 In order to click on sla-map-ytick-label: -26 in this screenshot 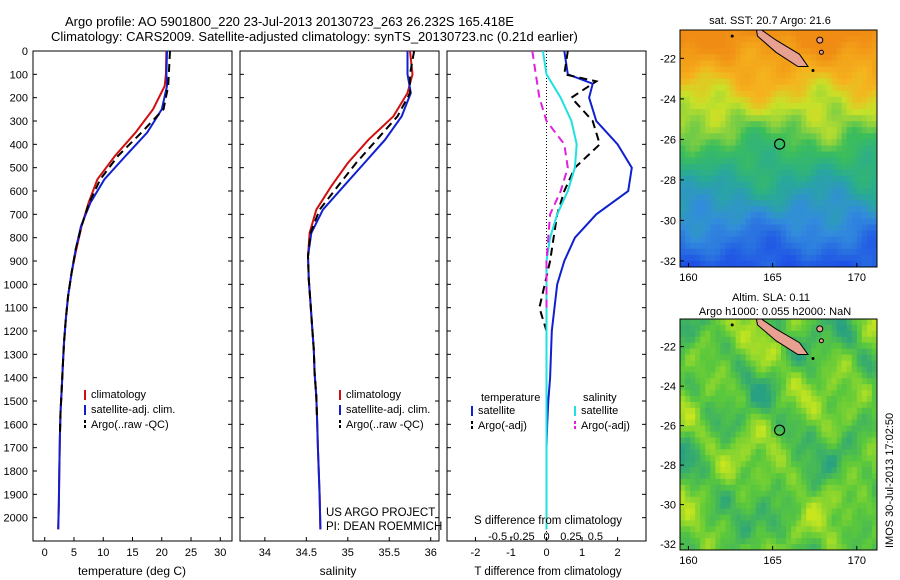, I will do `click(668, 427)`.